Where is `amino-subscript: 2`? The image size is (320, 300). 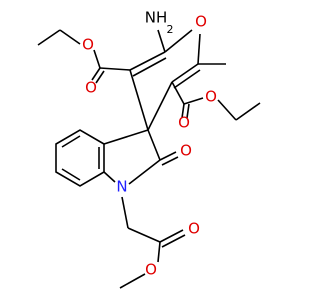 amino-subscript: 2 is located at coordinates (170, 29).